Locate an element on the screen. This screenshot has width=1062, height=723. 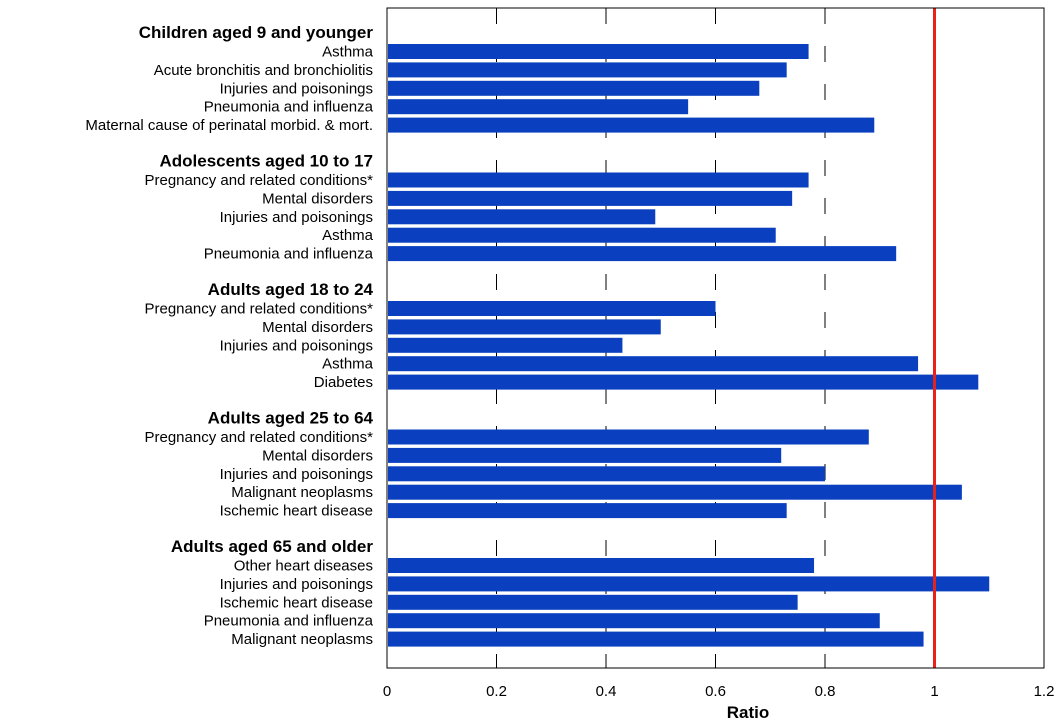
group-title: Adolescents aged 10 to 17 is located at coordinates (266, 161).